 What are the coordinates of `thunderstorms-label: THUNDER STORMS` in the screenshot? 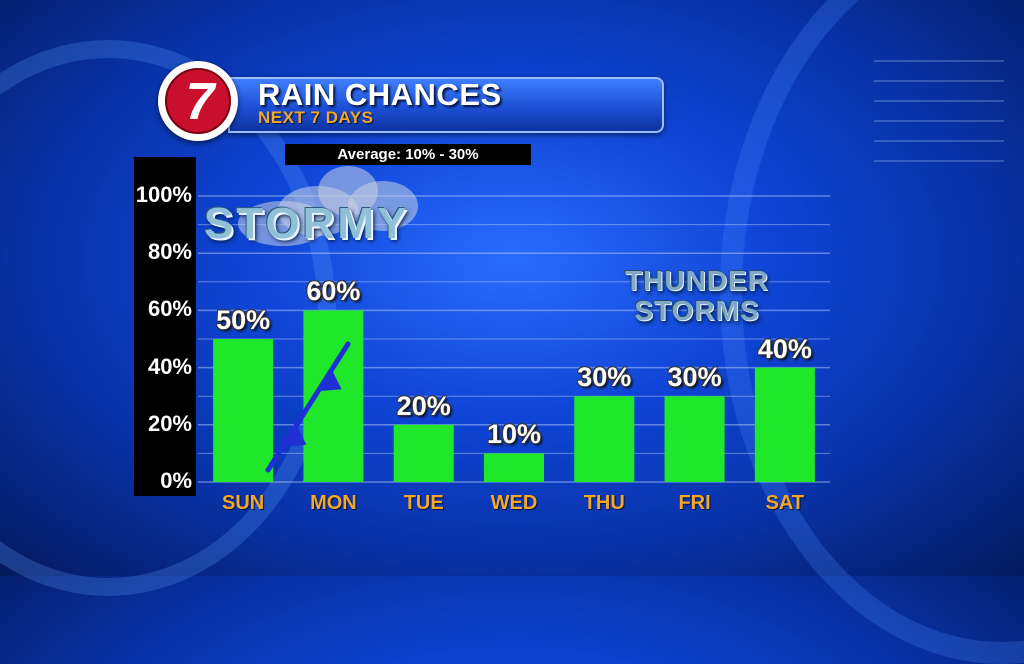 It's located at (697, 296).